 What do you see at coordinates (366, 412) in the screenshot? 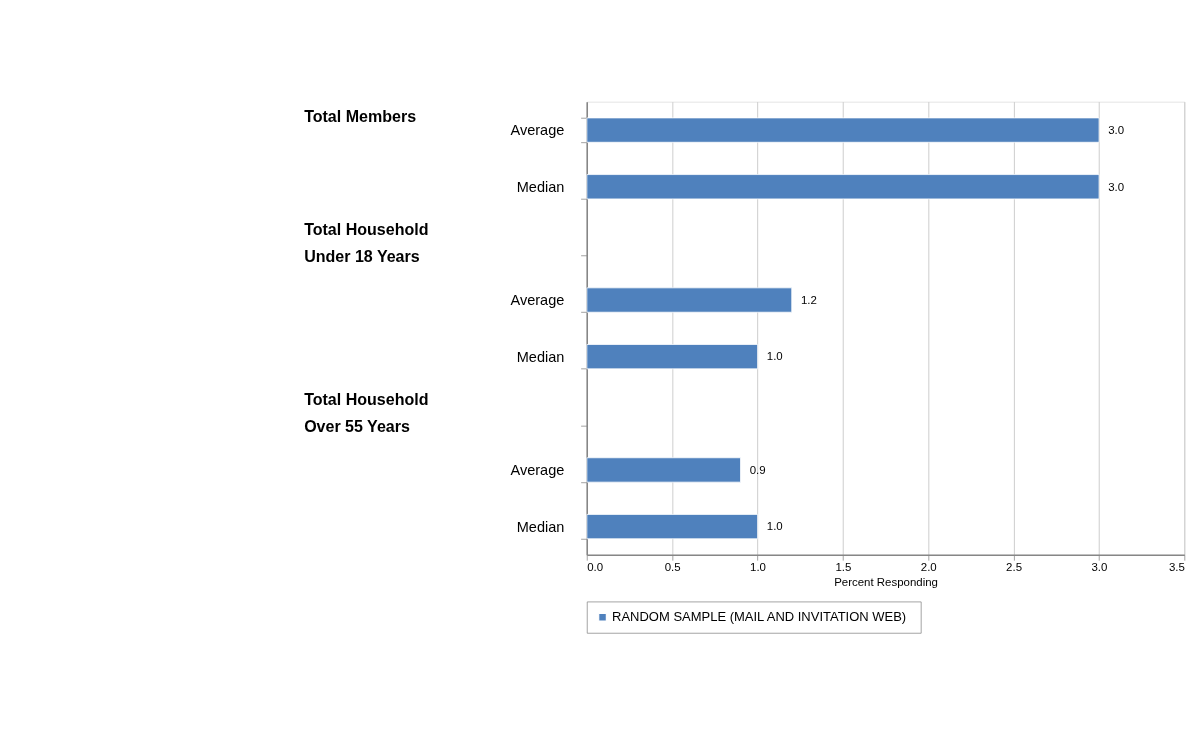
I see `text: Total Household Over 55 Years` at bounding box center [366, 412].